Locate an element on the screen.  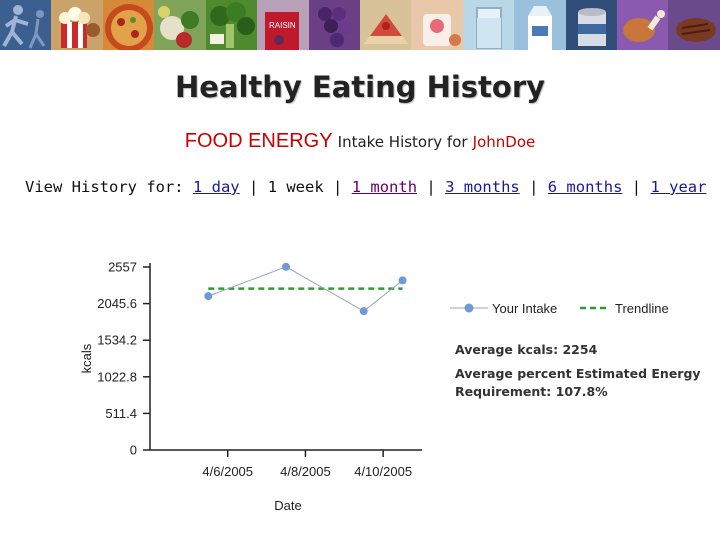
intake-history-heading: FOOD ENERGY Intake History for JohnDoe is located at coordinates (360, 141).